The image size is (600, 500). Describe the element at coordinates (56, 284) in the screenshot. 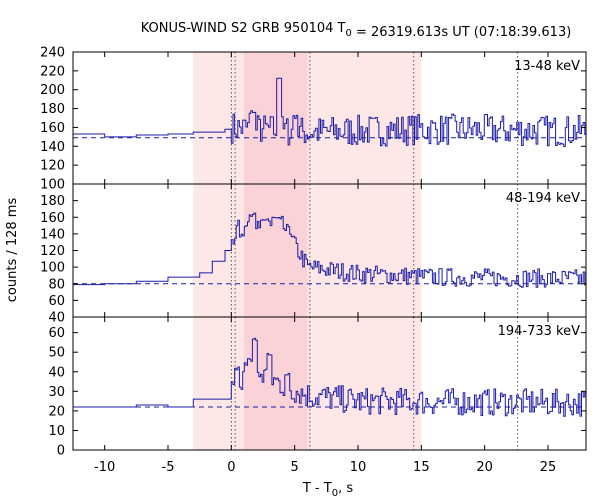

I see `y-tick-label: 80` at that location.